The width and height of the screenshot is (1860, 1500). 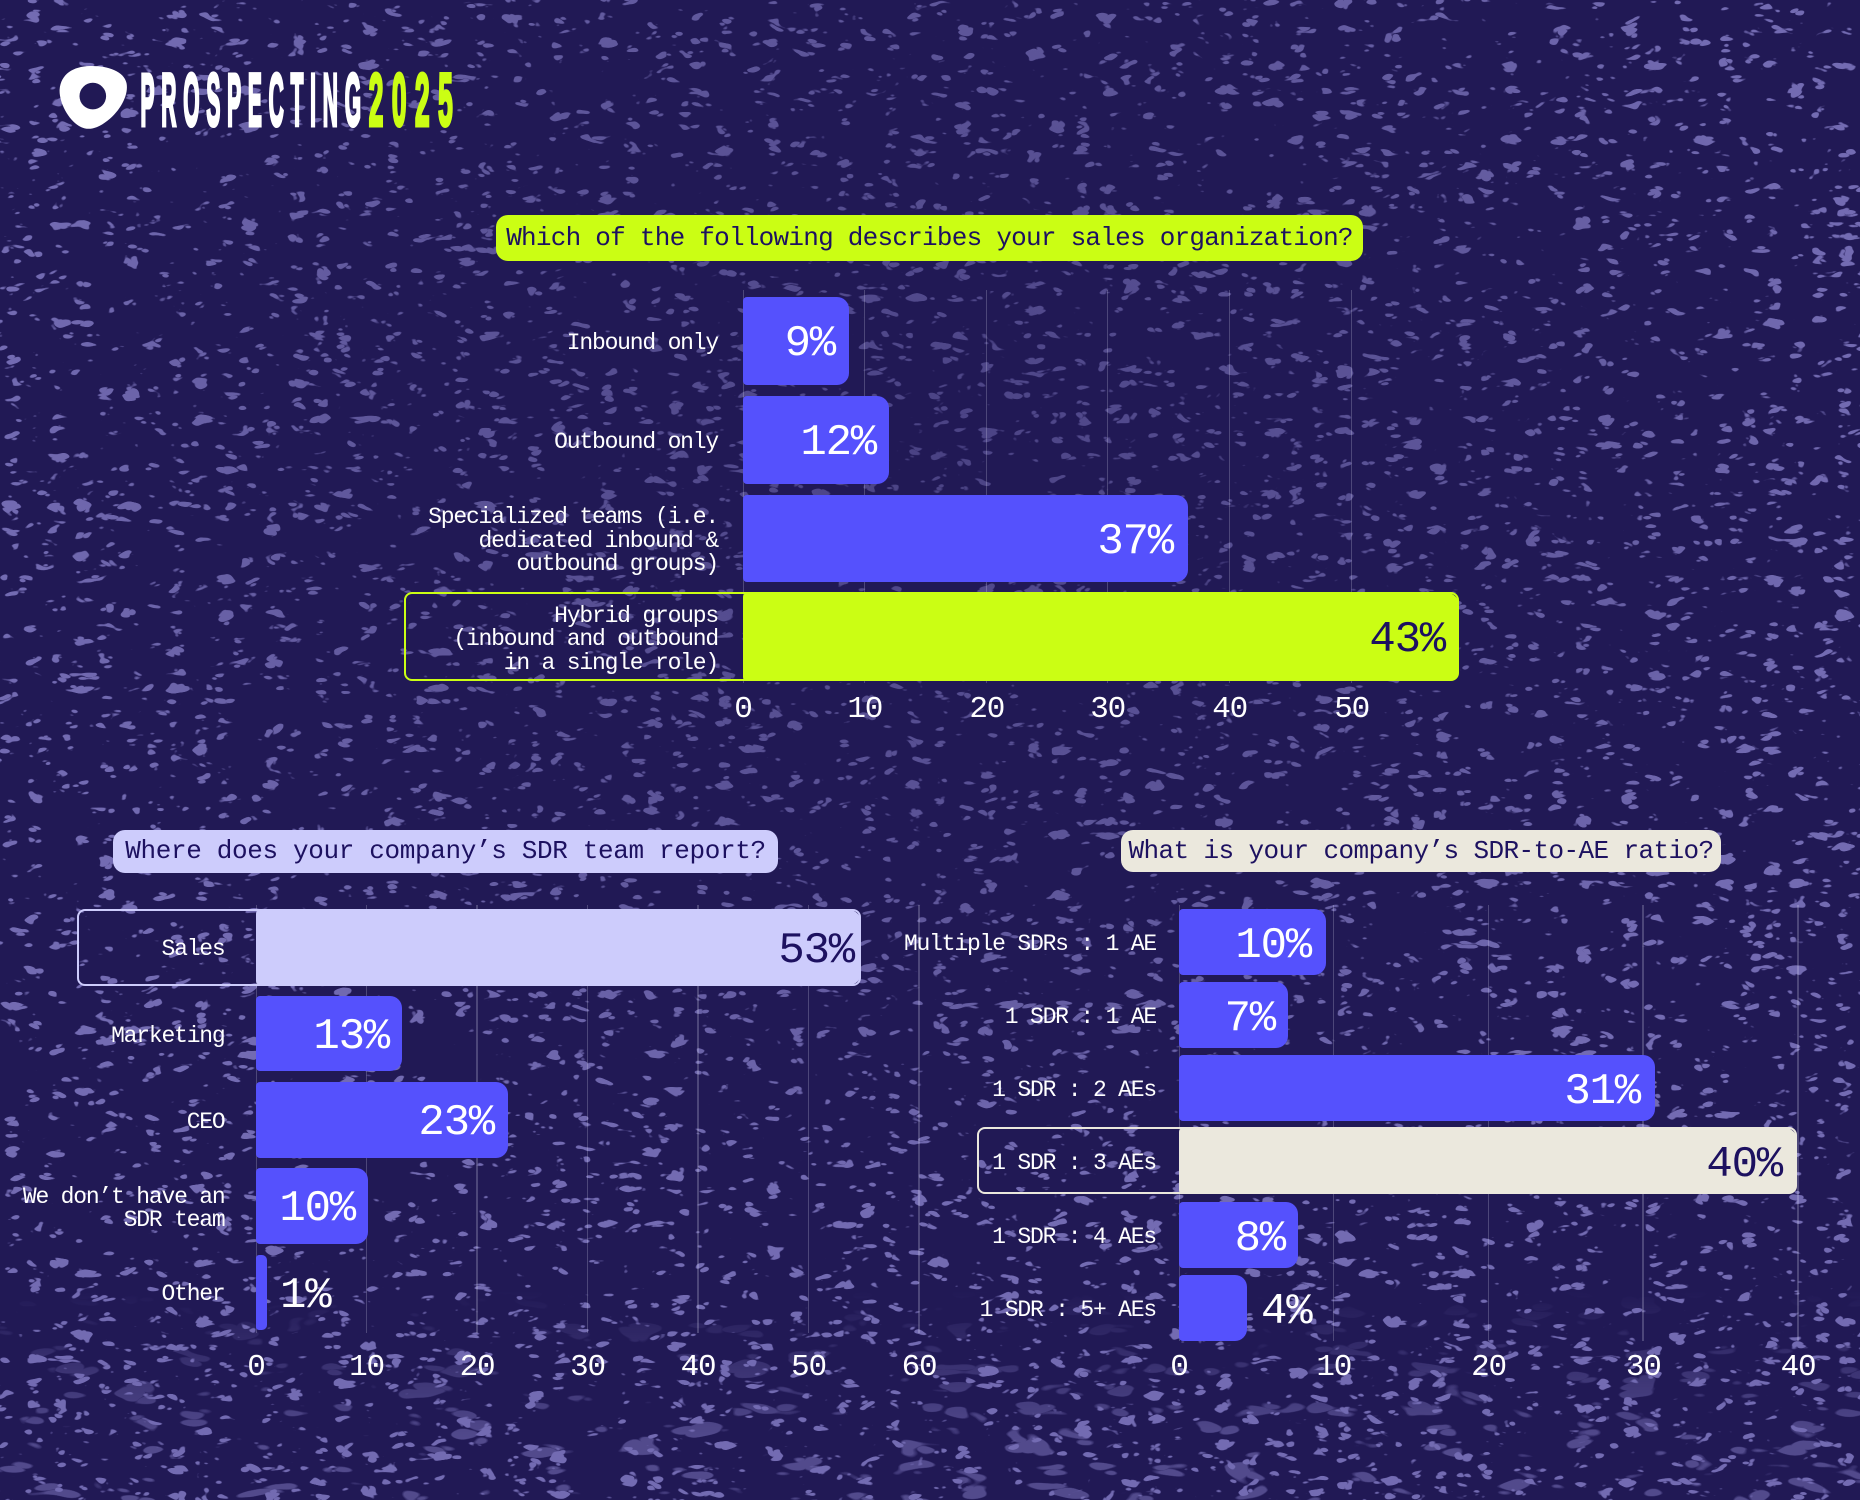 I want to click on svg-text: 2025, so click(x=415, y=100).